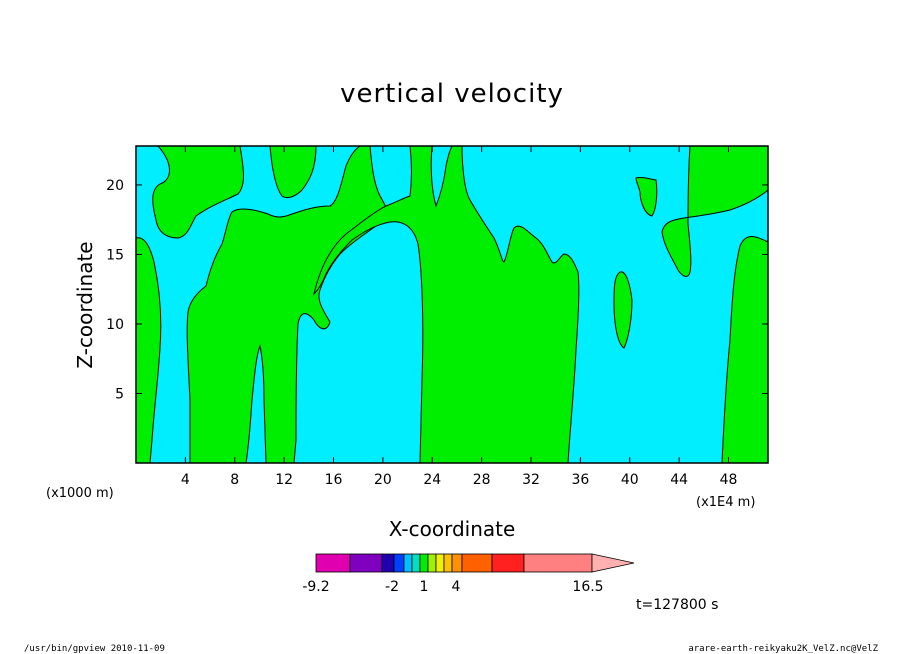  I want to click on x-tick-label-20: 20, so click(383, 480).